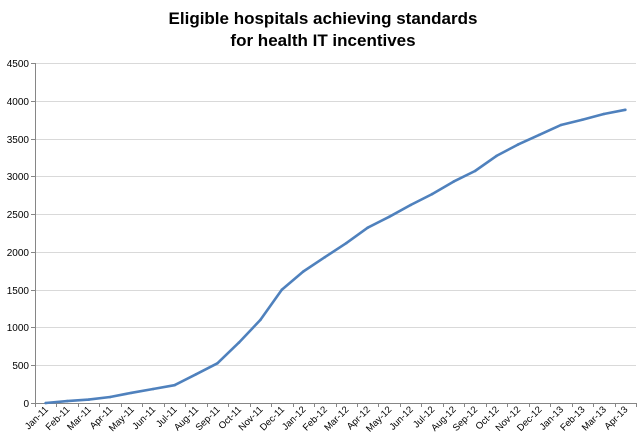 Image resolution: width=640 pixels, height=447 pixels. What do you see at coordinates (144, 418) in the screenshot?
I see `x-tick-label: Jun-11` at bounding box center [144, 418].